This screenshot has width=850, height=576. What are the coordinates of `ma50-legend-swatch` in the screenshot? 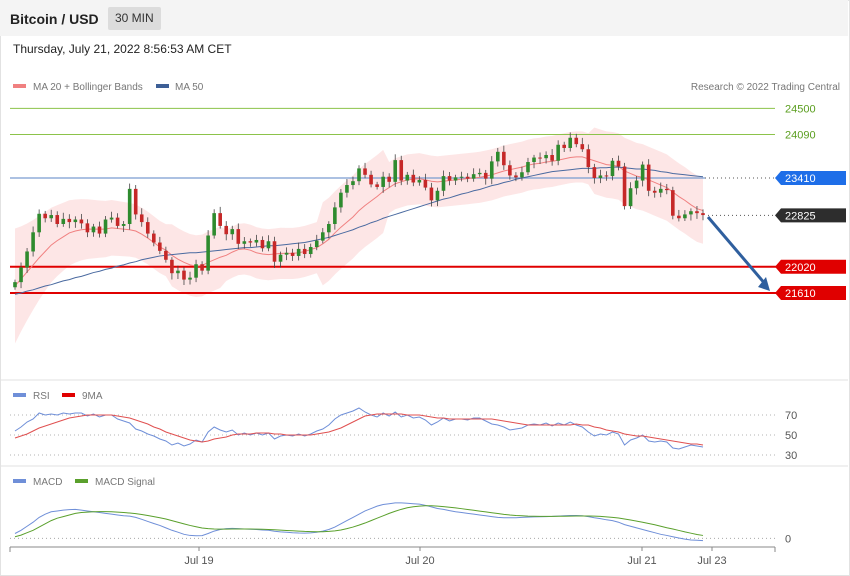 It's located at (162, 86).